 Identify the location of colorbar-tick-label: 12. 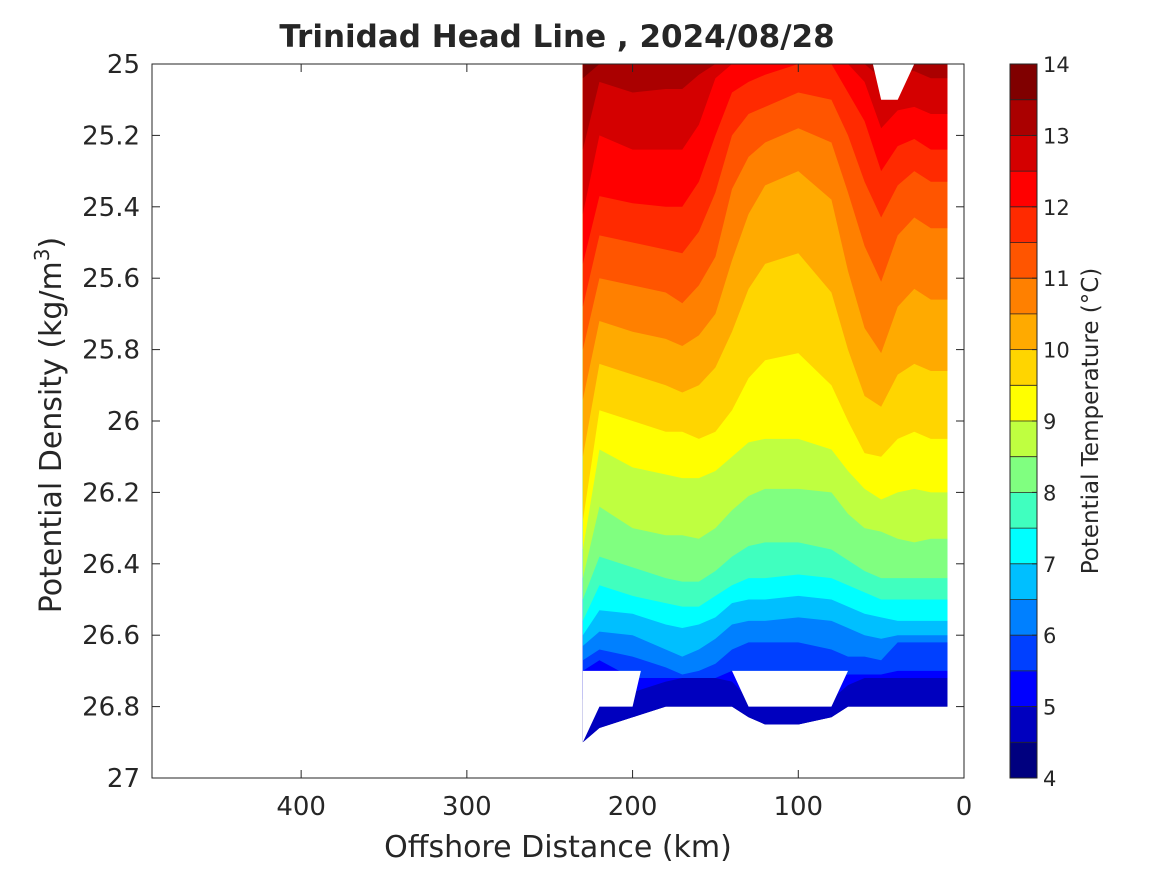
(1056, 208).